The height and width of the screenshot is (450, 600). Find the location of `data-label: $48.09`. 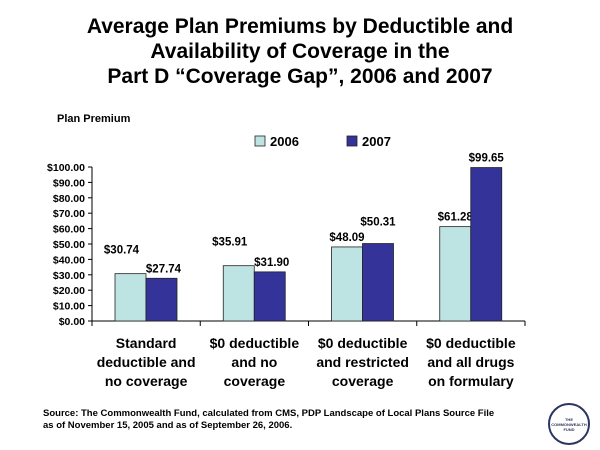

data-label: $48.09 is located at coordinates (346, 238).